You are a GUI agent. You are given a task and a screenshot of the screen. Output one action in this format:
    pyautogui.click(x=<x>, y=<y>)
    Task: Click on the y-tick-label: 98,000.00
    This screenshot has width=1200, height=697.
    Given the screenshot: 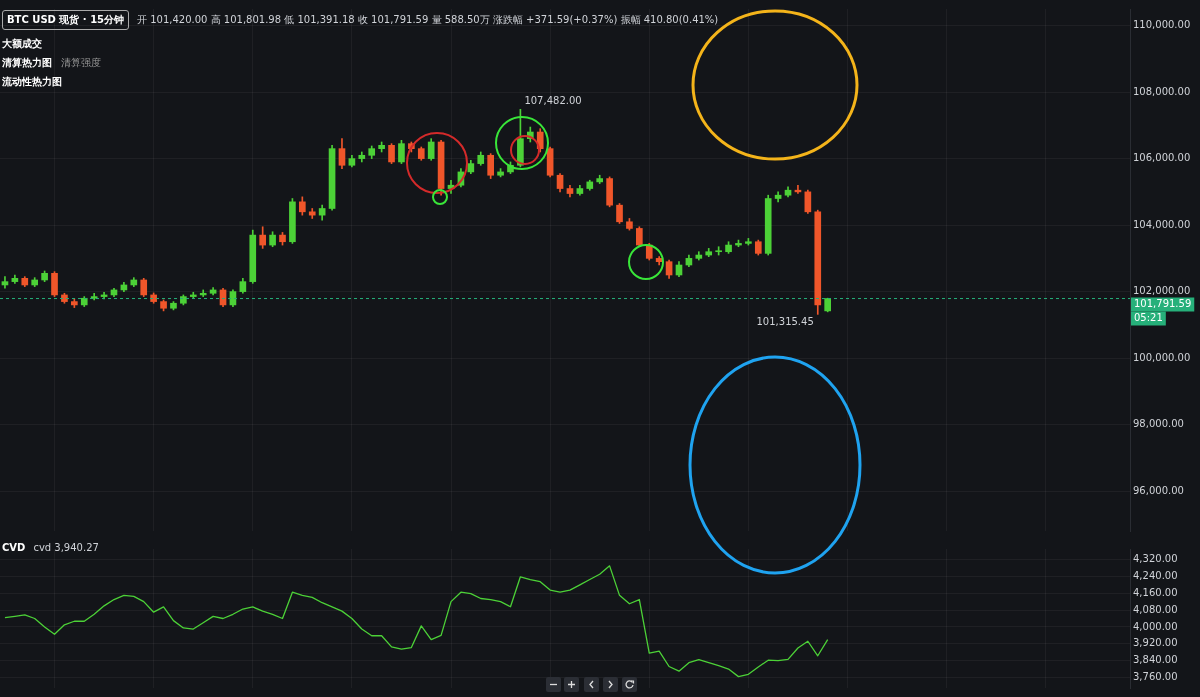 What is the action you would take?
    pyautogui.click(x=1158, y=424)
    